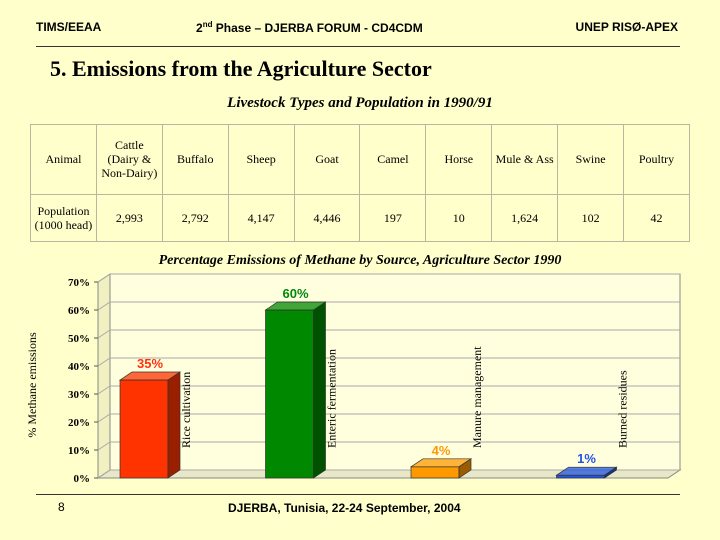 Image resolution: width=720 pixels, height=540 pixels. I want to click on header-center-sup: nd, so click(207, 24).